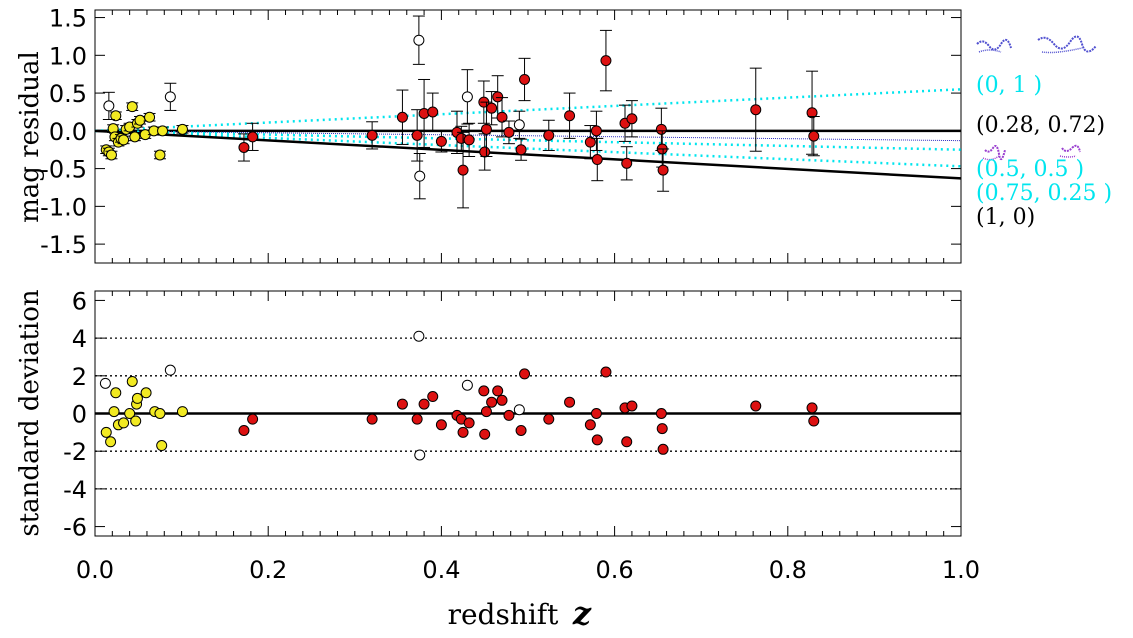  What do you see at coordinates (79, 339) in the screenshot?
I see `y-tick-label: 4` at bounding box center [79, 339].